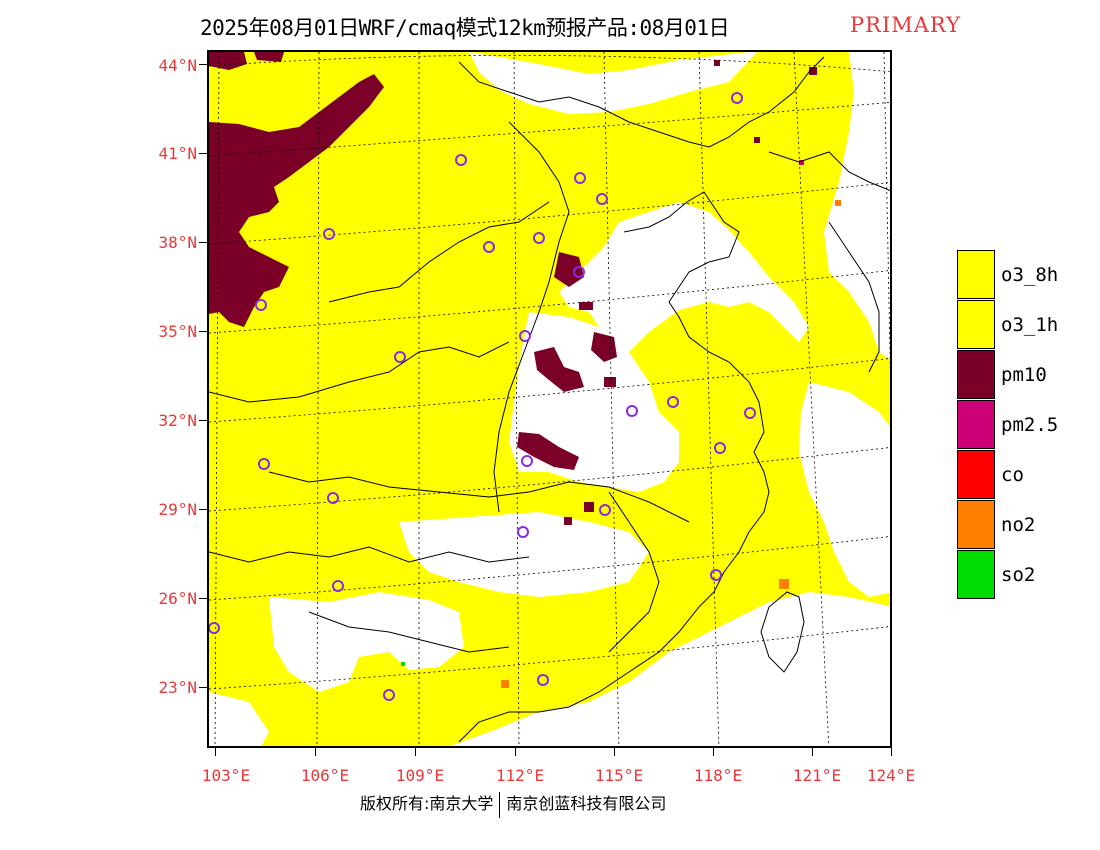  What do you see at coordinates (177, 153) in the screenshot?
I see `lat-label-41: 41°N` at bounding box center [177, 153].